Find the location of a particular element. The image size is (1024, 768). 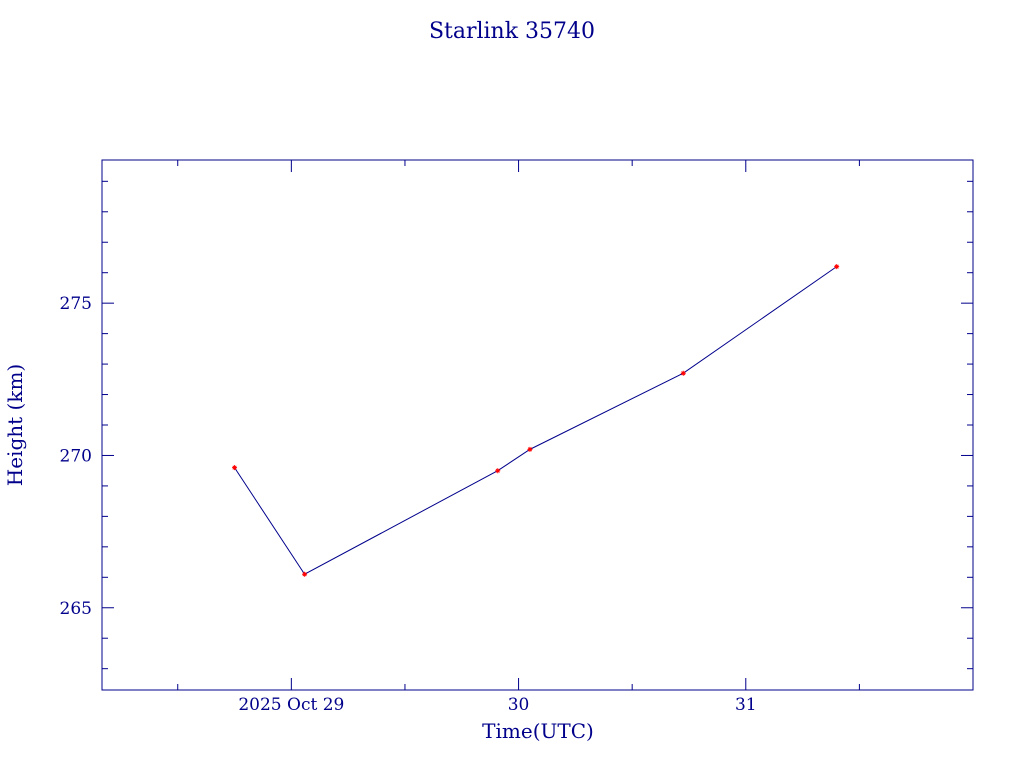

x-axis-label: Time(UTC) is located at coordinates (538, 731).